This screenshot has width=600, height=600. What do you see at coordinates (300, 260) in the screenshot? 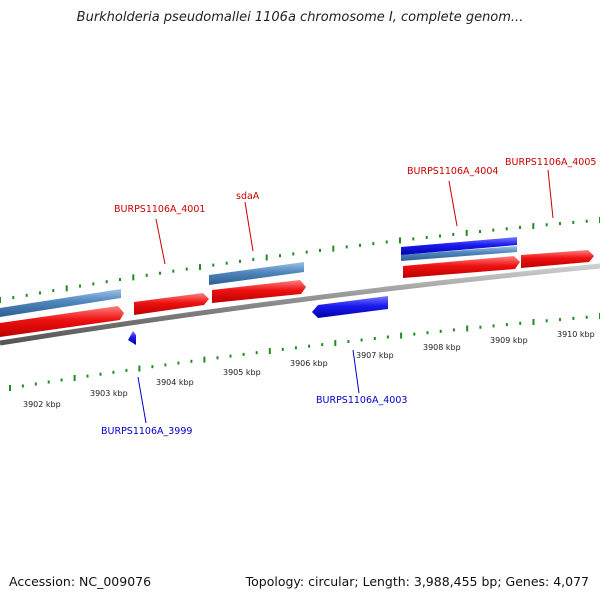
I see `ruler-ticks-outer` at bounding box center [300, 260].